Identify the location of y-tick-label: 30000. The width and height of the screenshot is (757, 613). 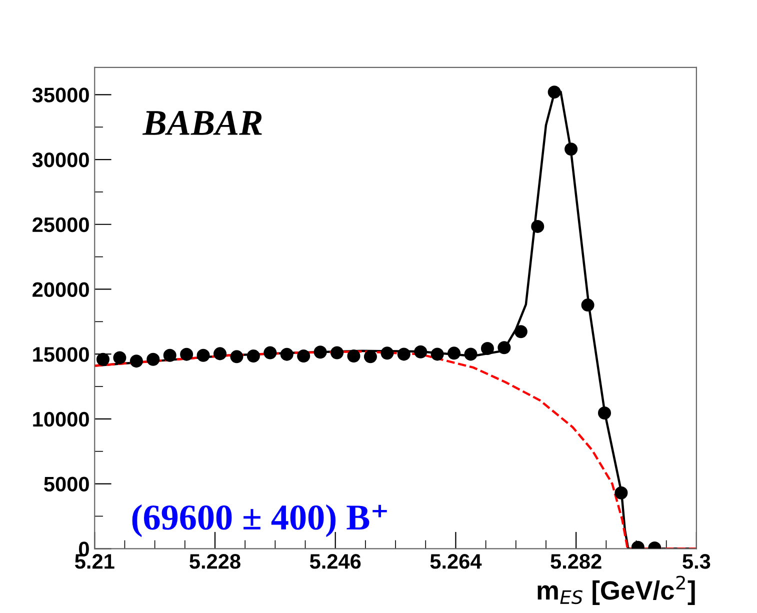
(60, 160).